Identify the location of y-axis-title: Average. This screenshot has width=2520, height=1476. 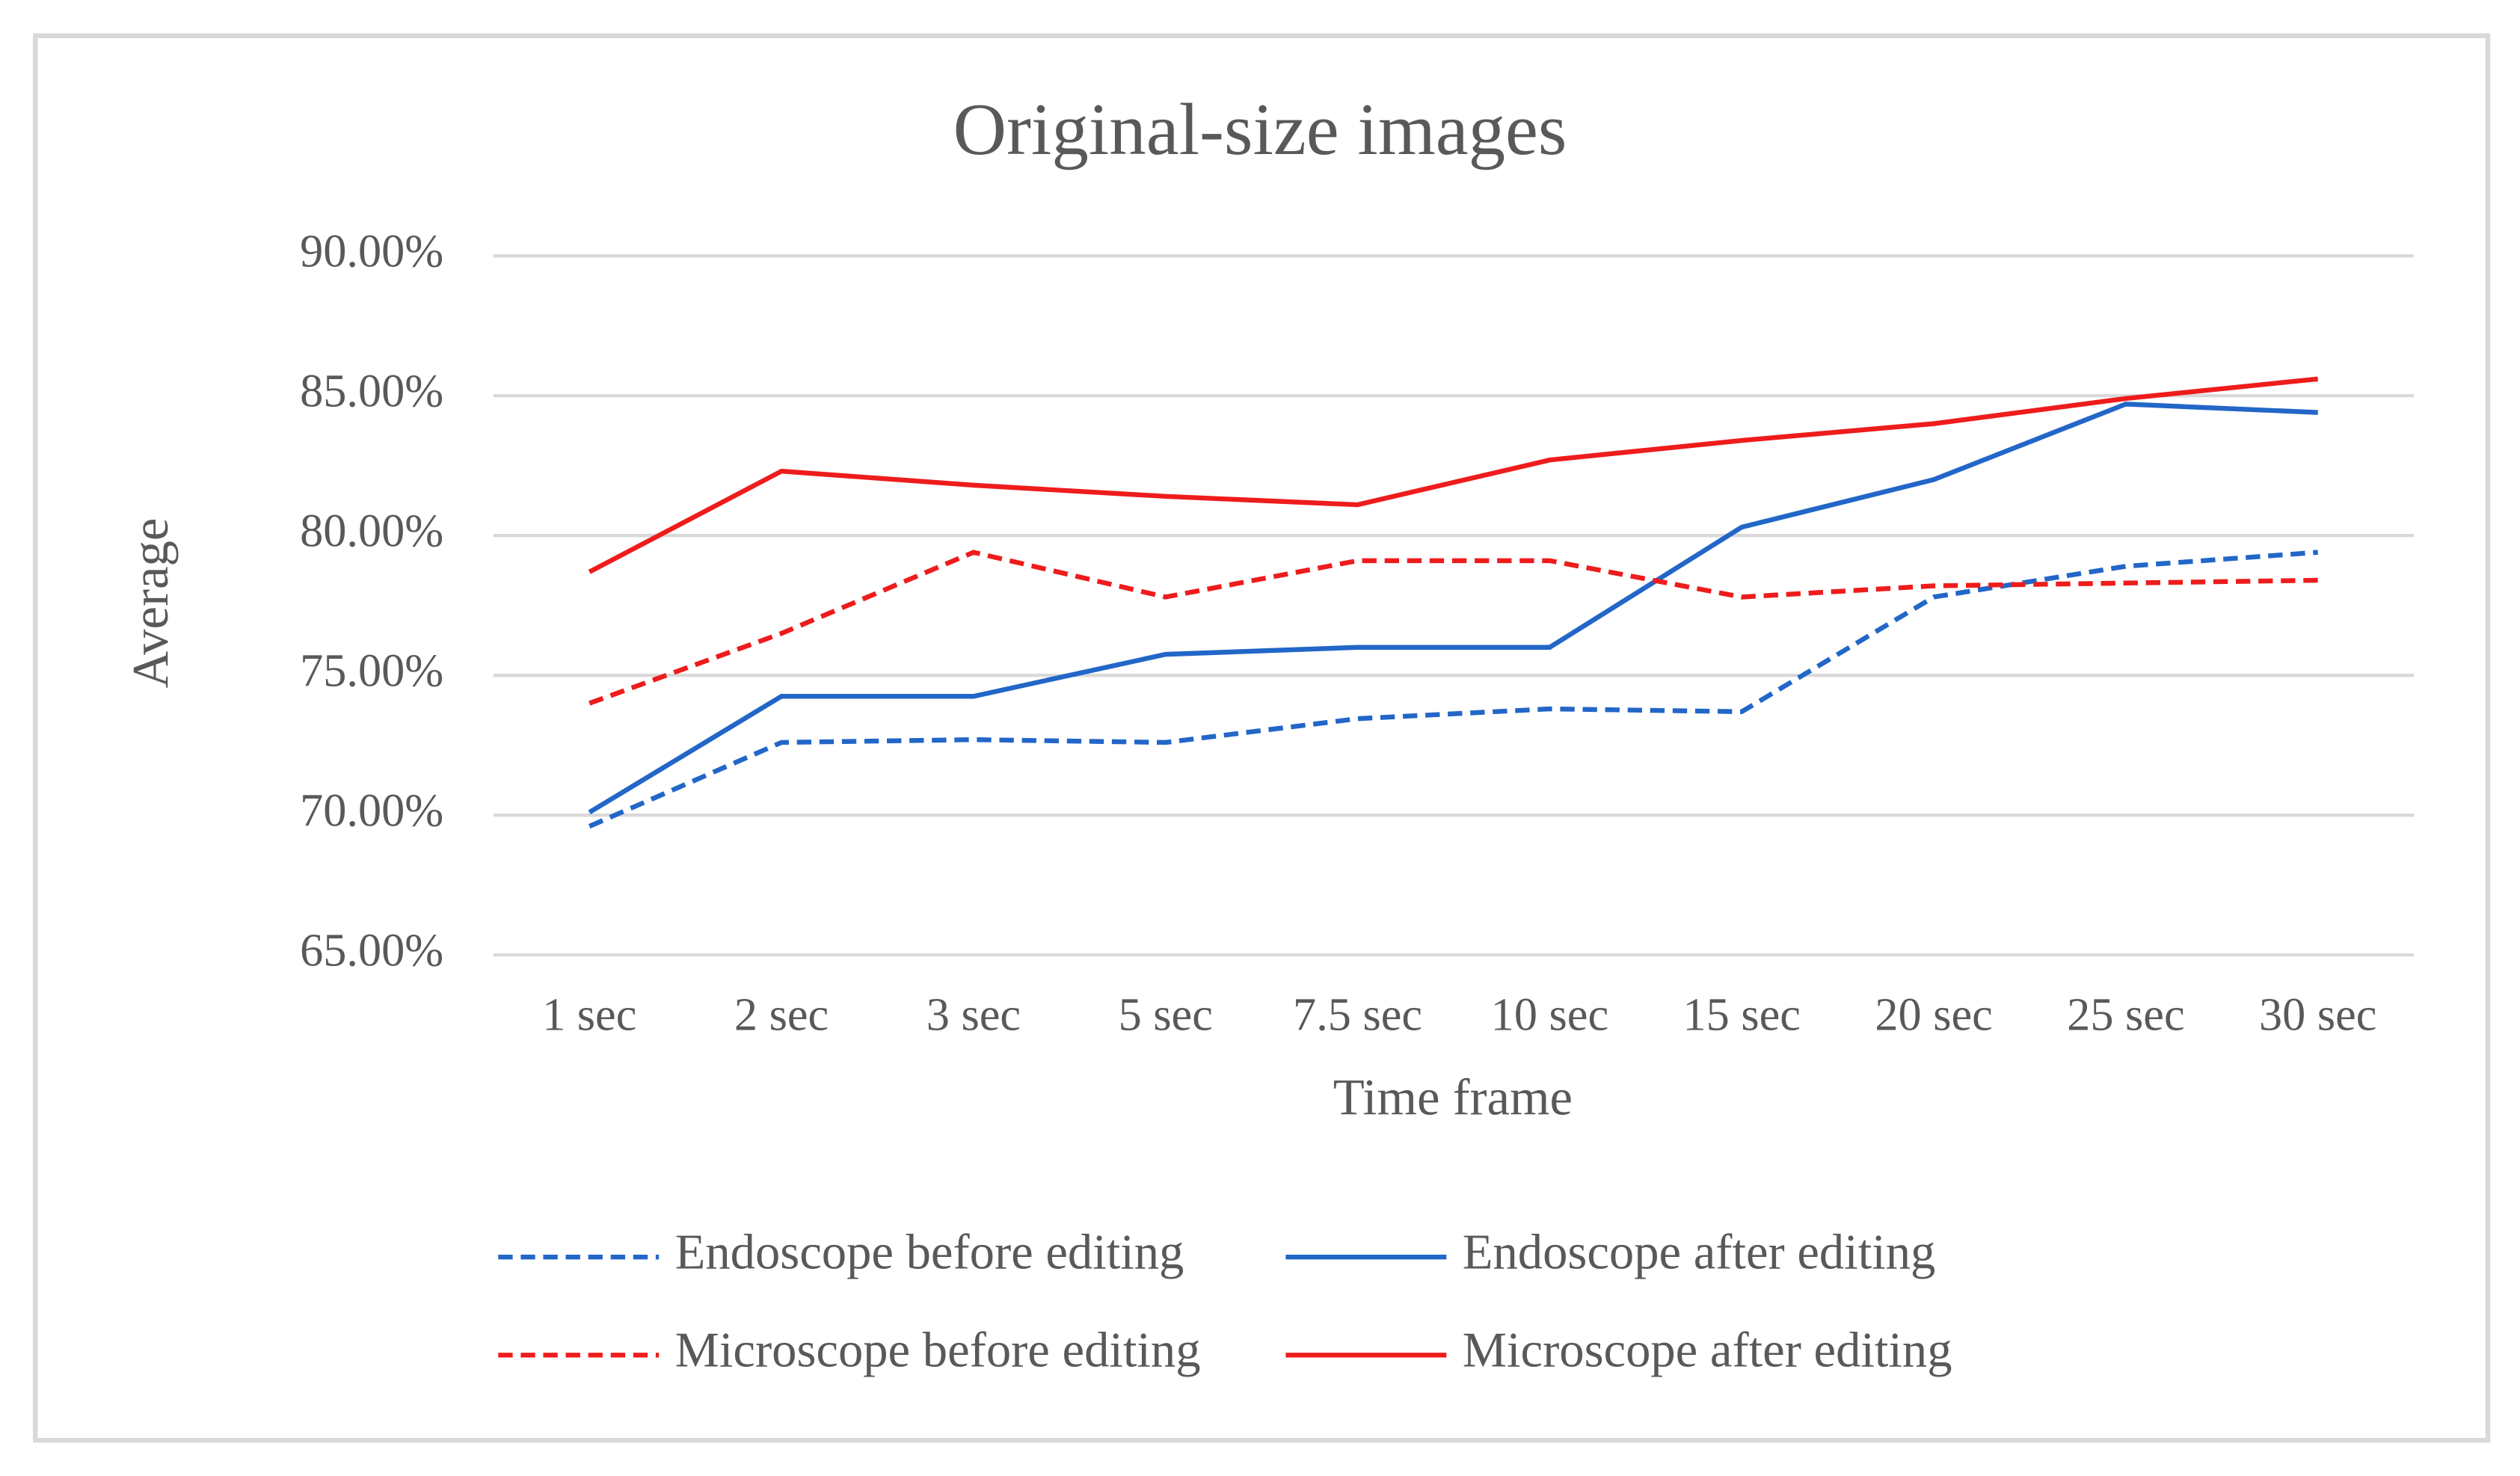
(150, 603).